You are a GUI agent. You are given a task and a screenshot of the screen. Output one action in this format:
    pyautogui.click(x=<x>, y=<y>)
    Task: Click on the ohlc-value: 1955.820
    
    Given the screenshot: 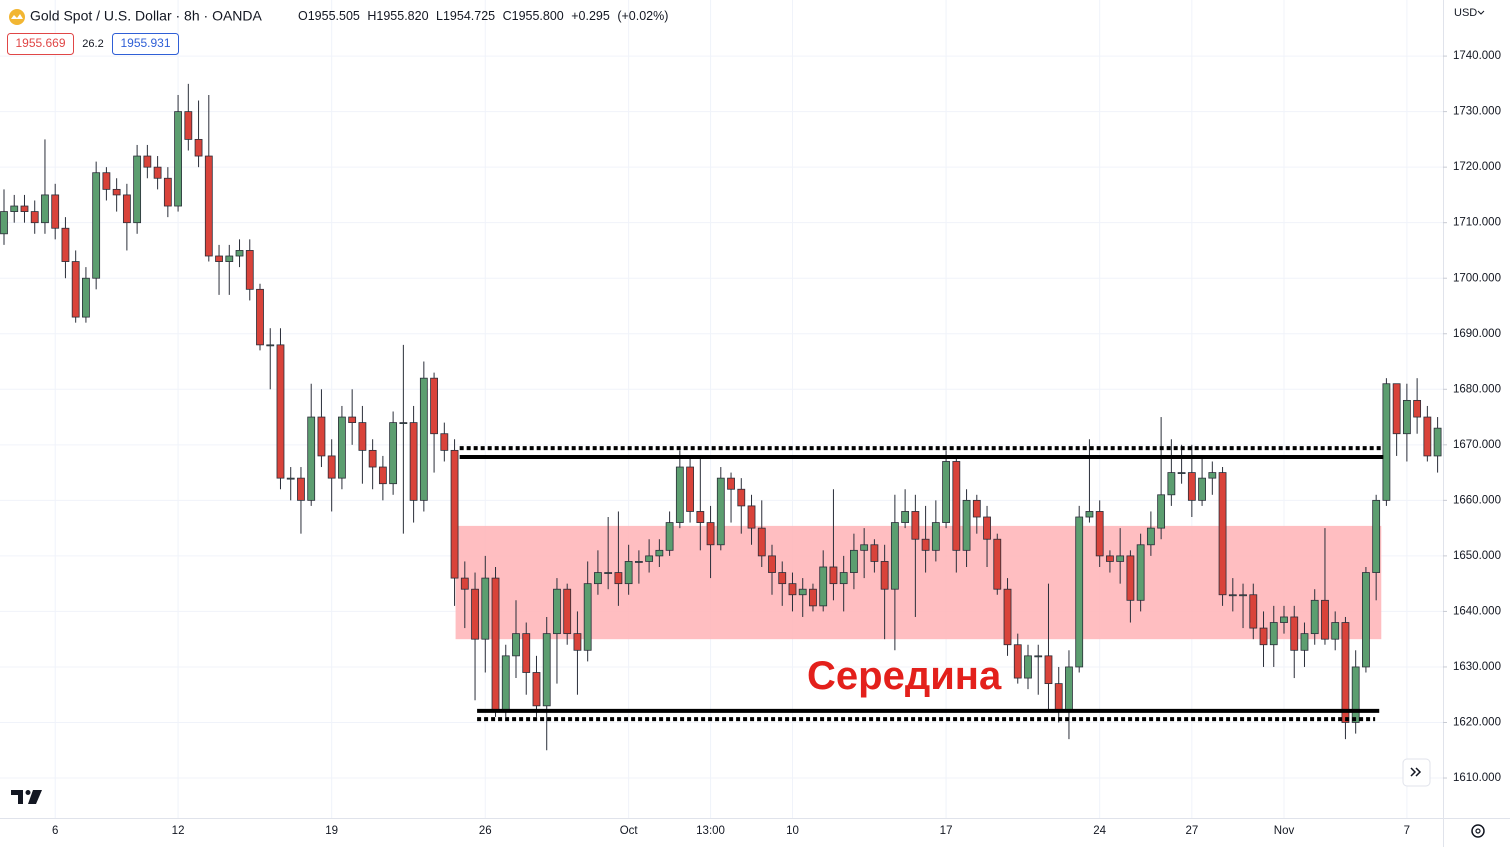 What is the action you would take?
    pyautogui.click(x=402, y=16)
    